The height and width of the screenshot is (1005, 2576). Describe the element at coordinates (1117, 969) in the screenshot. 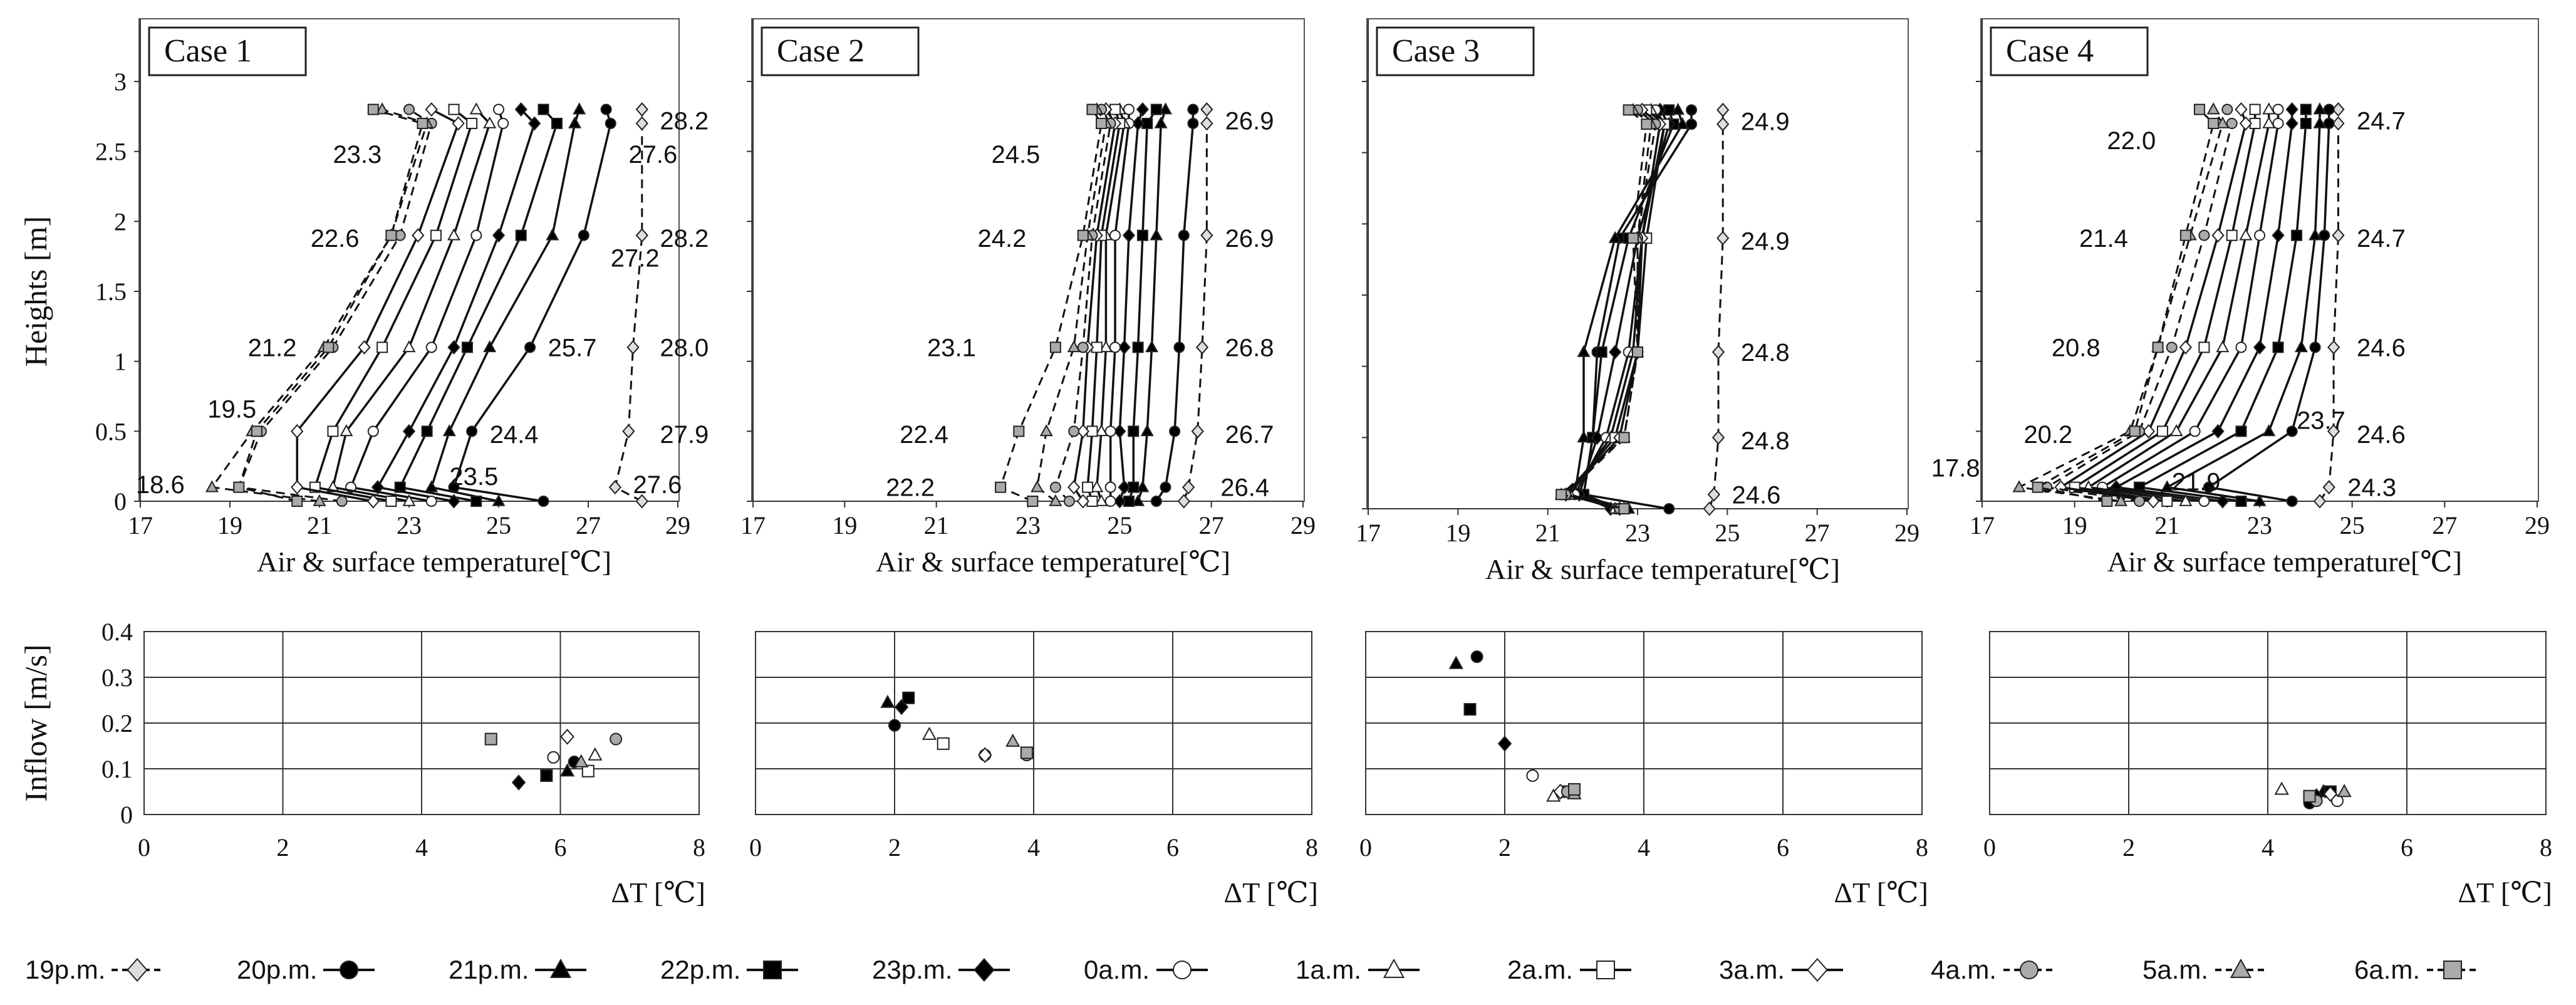

I see `legend-label: 0a.m.` at that location.